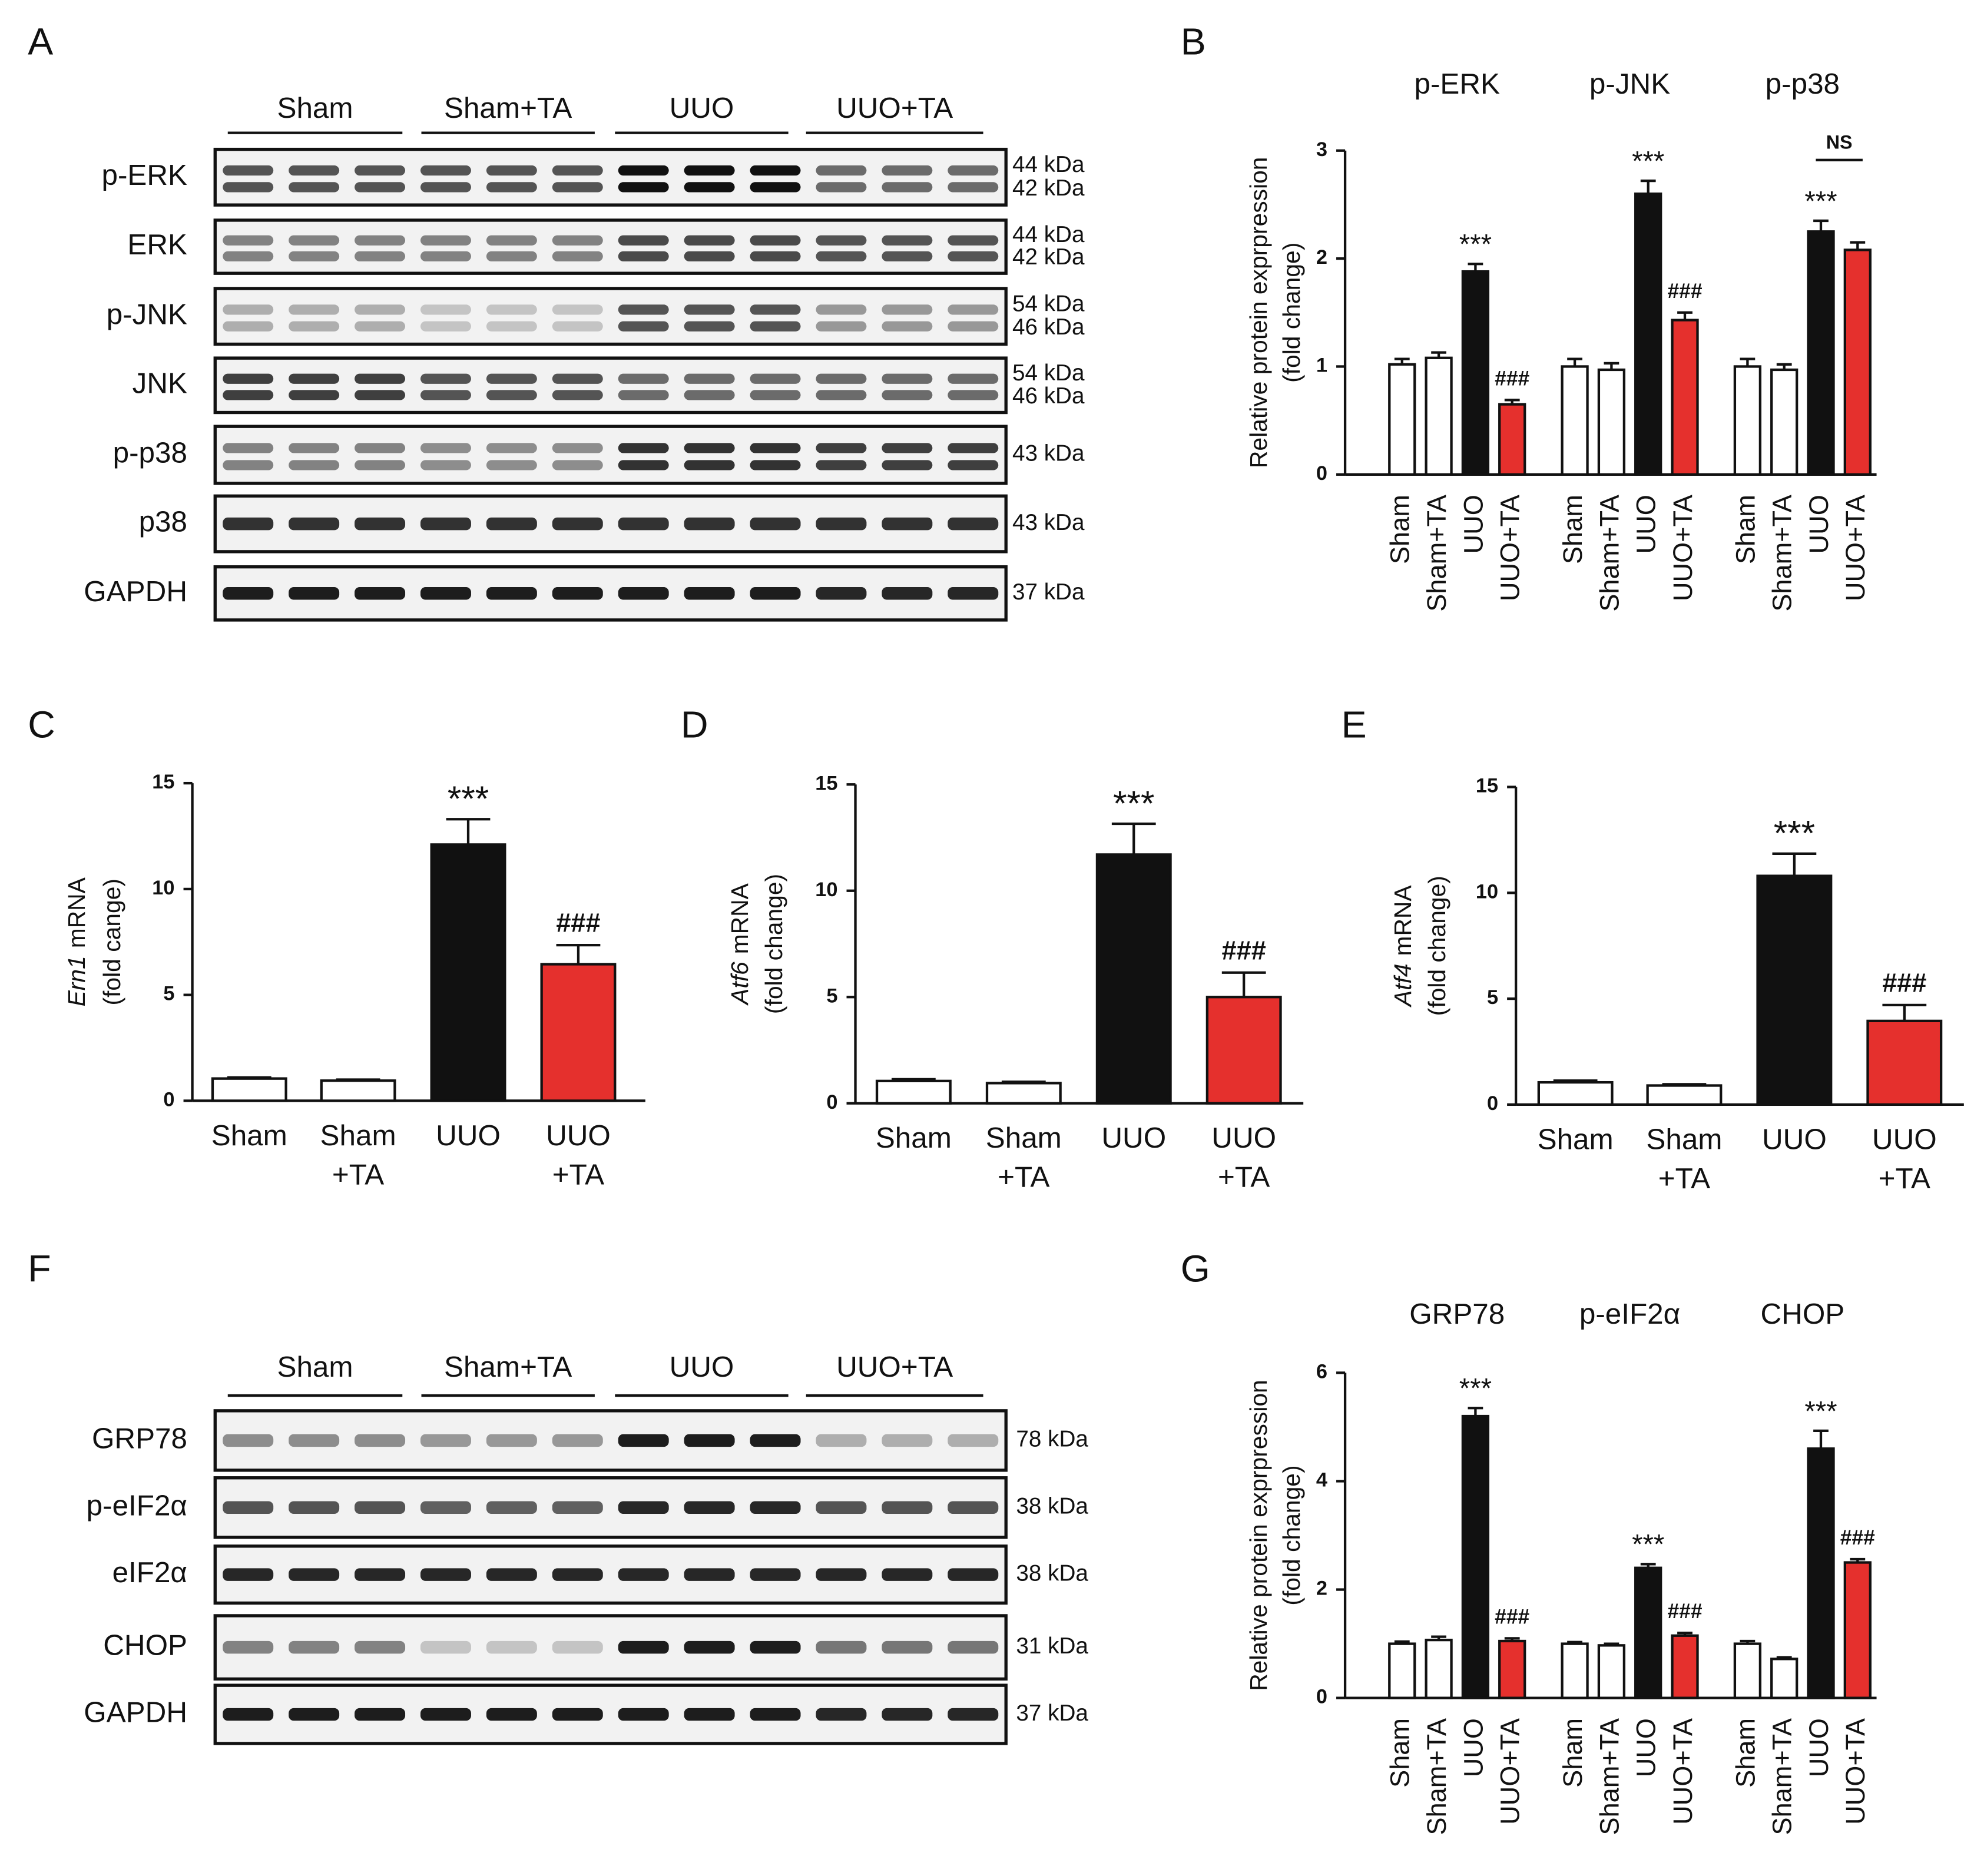  I want to click on y-tick-label: 5, so click(1492, 997).